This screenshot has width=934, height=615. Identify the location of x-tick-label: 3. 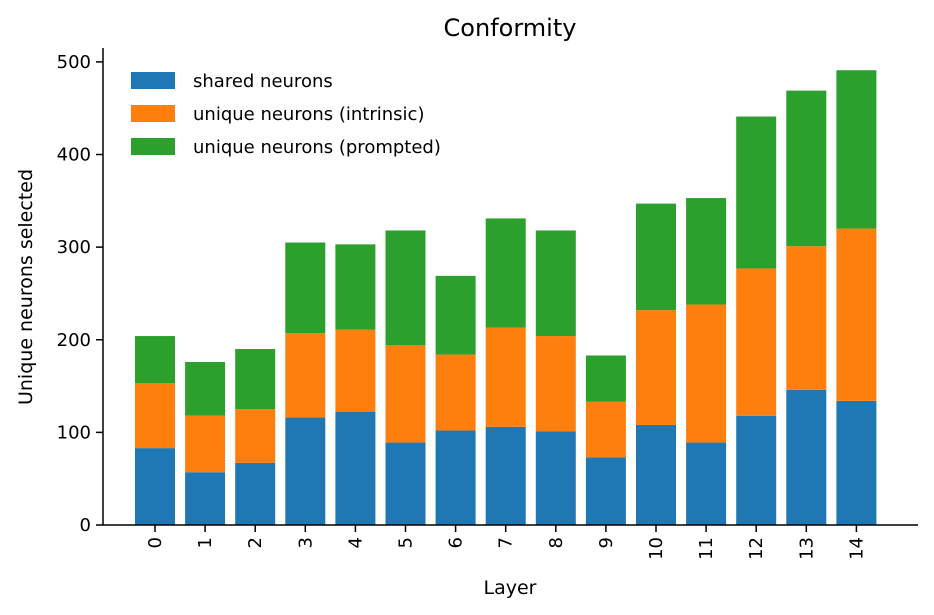
(305, 542).